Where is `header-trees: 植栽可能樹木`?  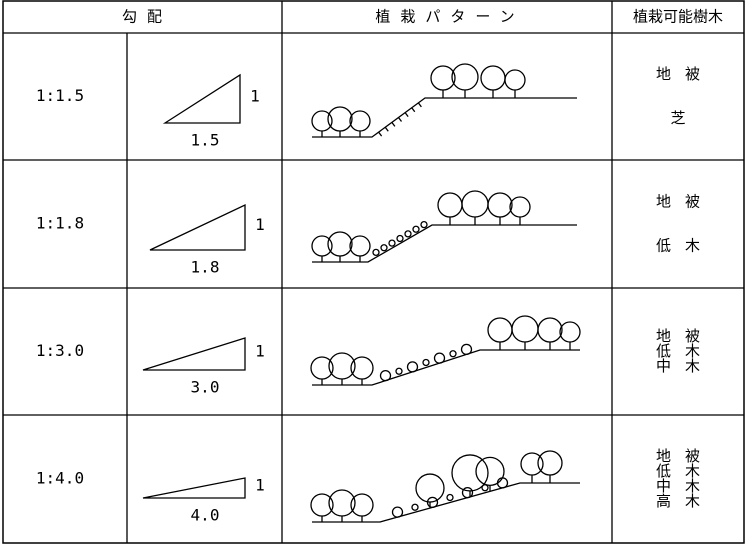 header-trees: 植栽可能樹木 is located at coordinates (678, 17).